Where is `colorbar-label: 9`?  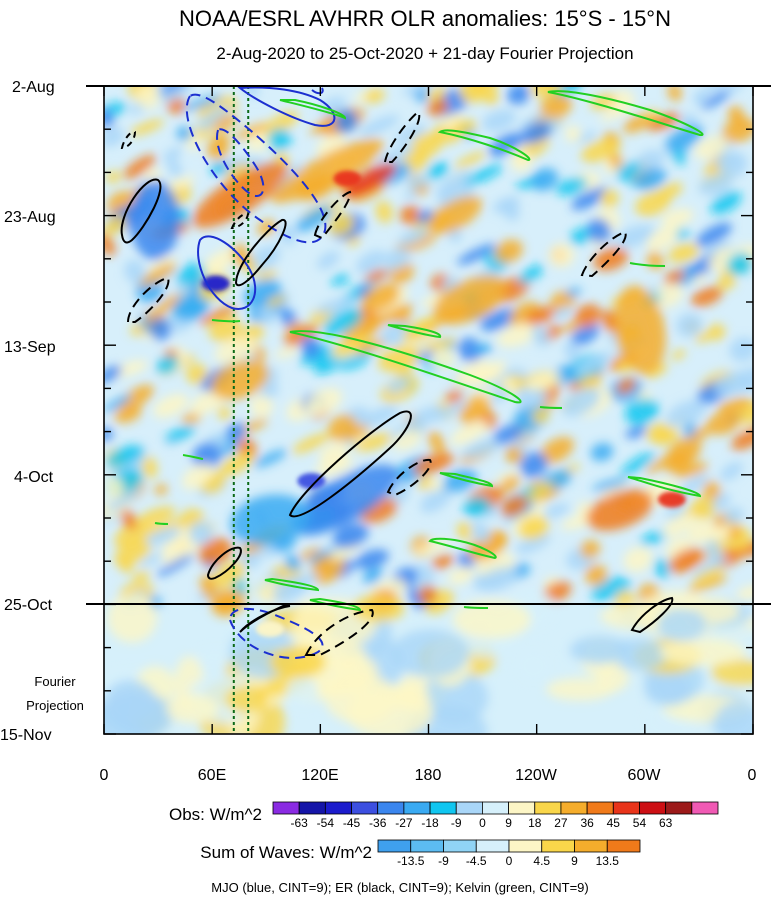
colorbar-label: 9 is located at coordinates (574, 861).